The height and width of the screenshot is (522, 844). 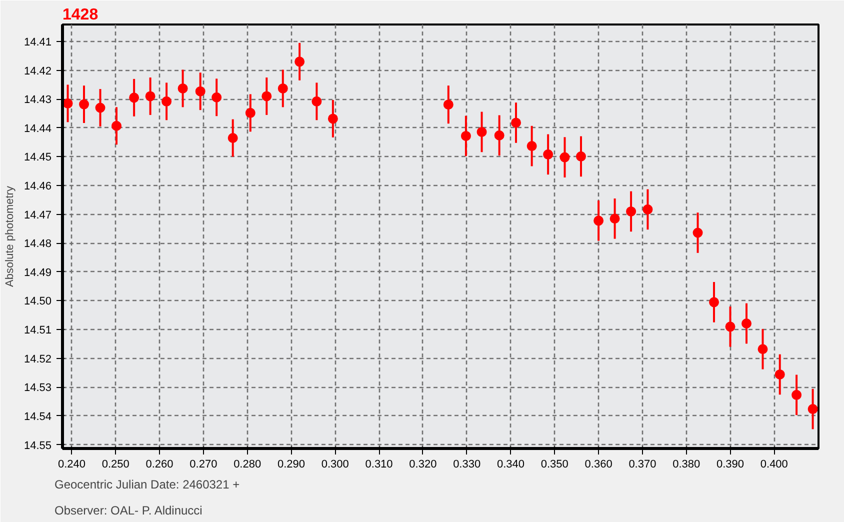 What do you see at coordinates (467, 464) in the screenshot?
I see `x-tick-label: 0.330` at bounding box center [467, 464].